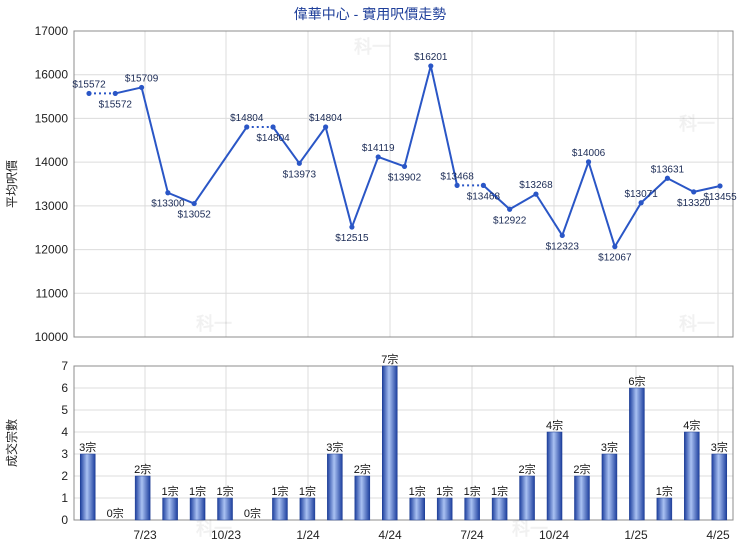 This screenshot has width=740, height=550. What do you see at coordinates (11, 443) in the screenshot?
I see `volume-y-axis-label: 成交宗數` at bounding box center [11, 443].